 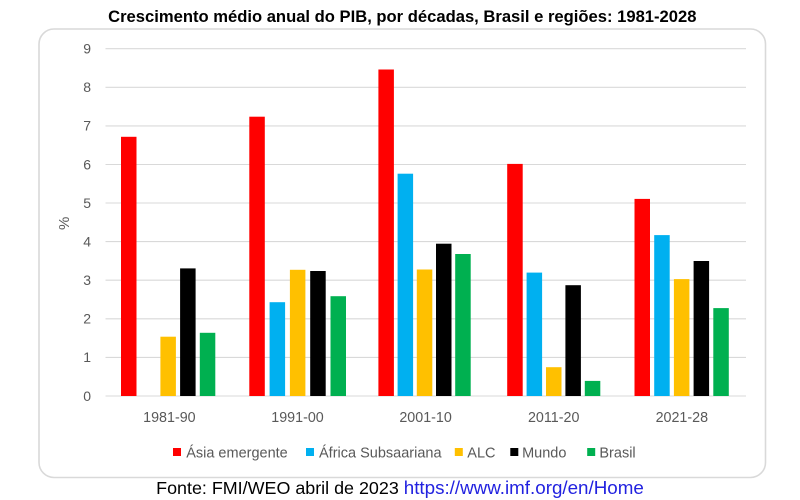 I want to click on svg-text: 9, so click(x=87, y=49).